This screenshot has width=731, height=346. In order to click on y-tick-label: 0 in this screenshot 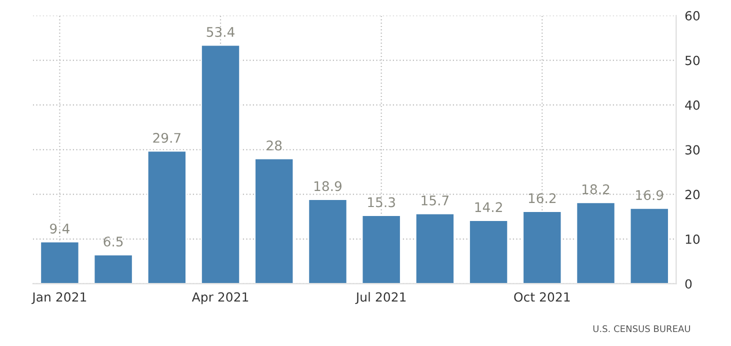, I will do `click(688, 284)`.